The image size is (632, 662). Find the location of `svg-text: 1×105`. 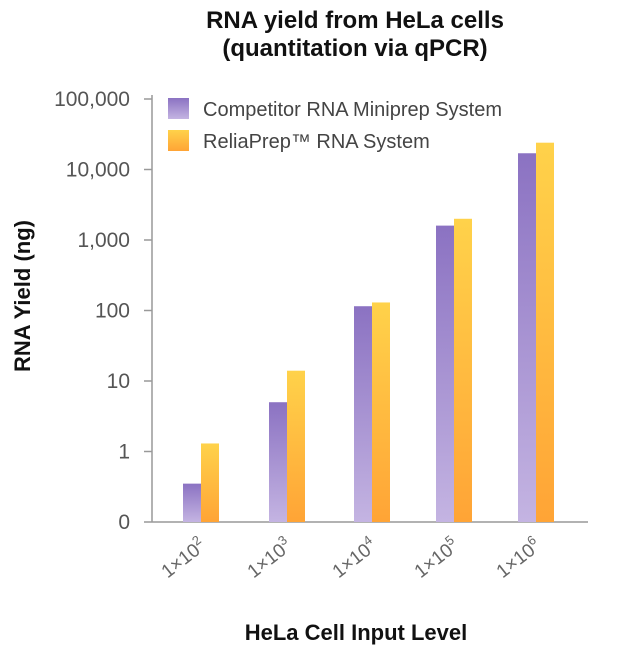

svg-text: 1×105 is located at coordinates (435, 557).